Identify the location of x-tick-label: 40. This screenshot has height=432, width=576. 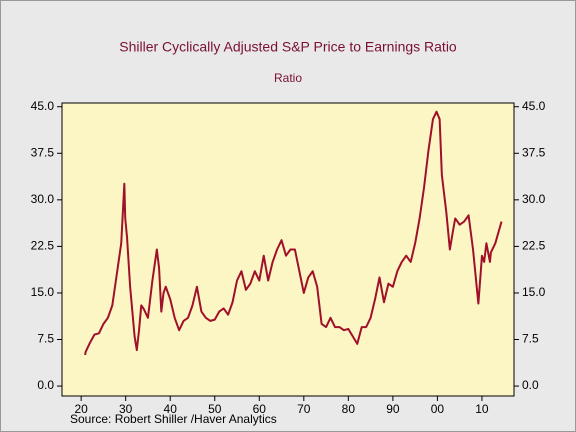
(171, 409).